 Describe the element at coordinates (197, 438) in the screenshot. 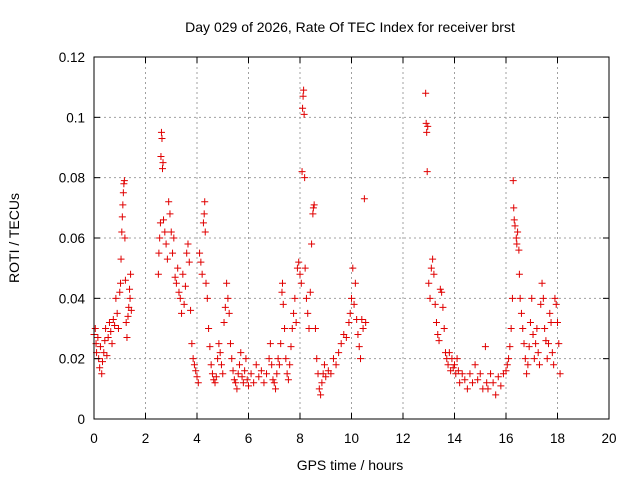

I see `x-tick-label: 4` at that location.